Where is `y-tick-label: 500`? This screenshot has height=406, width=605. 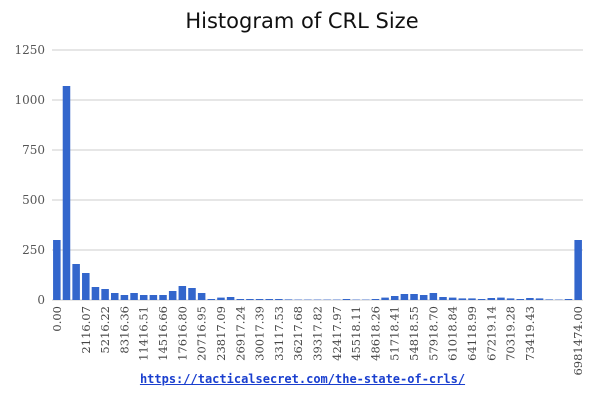
y-tick-label: 500 is located at coordinates (33, 200).